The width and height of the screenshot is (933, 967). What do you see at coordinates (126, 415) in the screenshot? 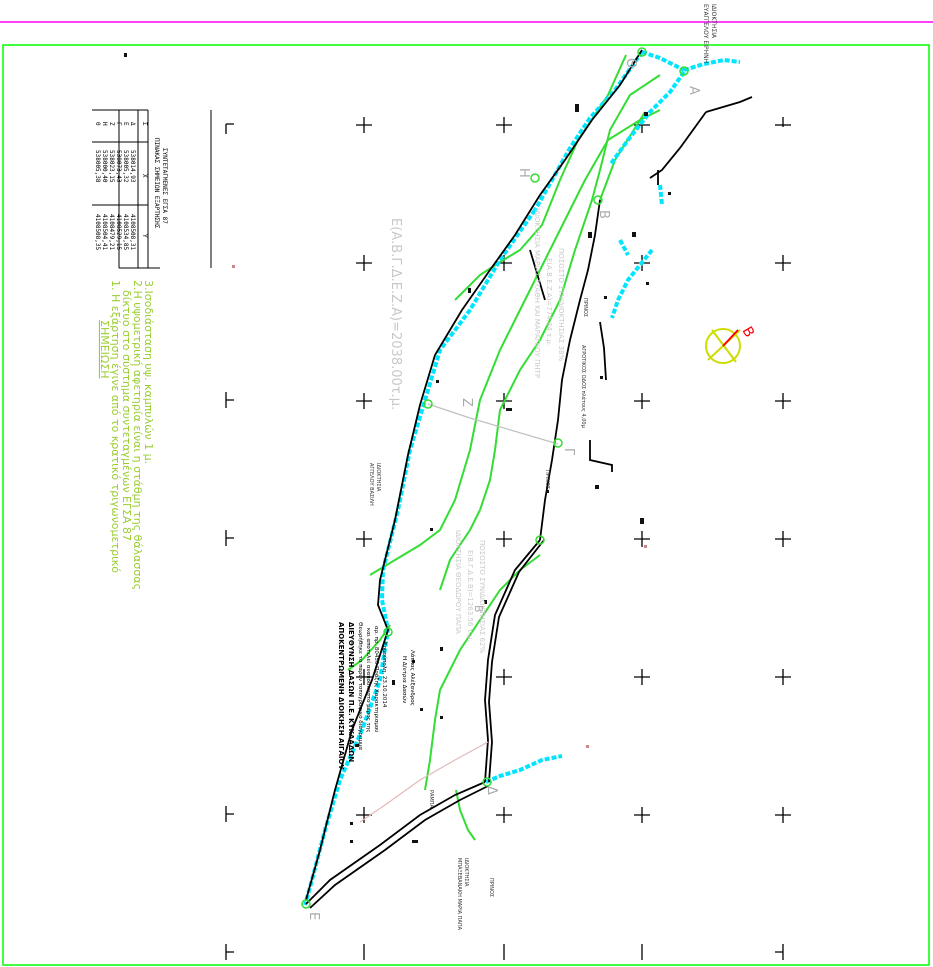
I see `svg-text:δίκτυο στο σύστημα συντεταγμέν: δίκτυο στο σύστημα συντεταγμένων ΕΓΣΑ 87` at bounding box center [126, 415].